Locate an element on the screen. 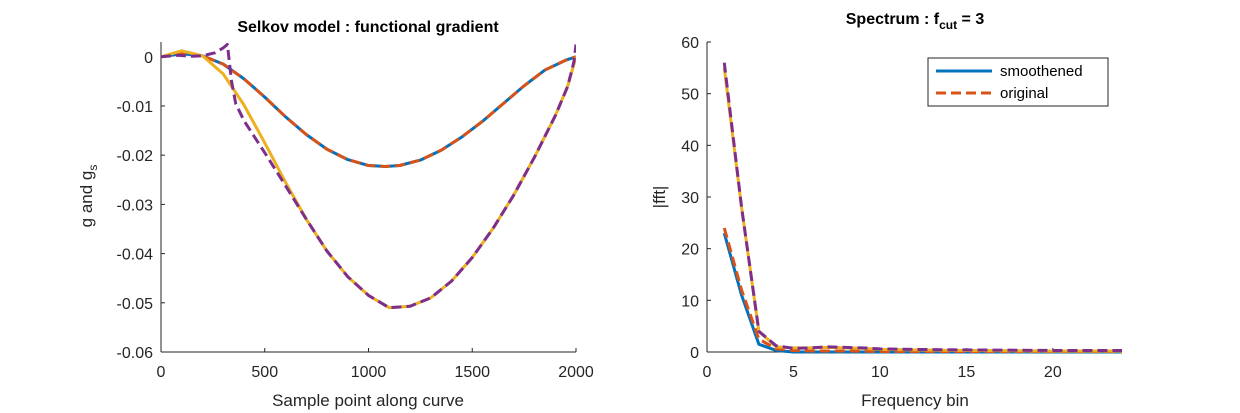 This screenshot has height=413, width=1240. spectrum-chart-series-2-line is located at coordinates (922, 290).